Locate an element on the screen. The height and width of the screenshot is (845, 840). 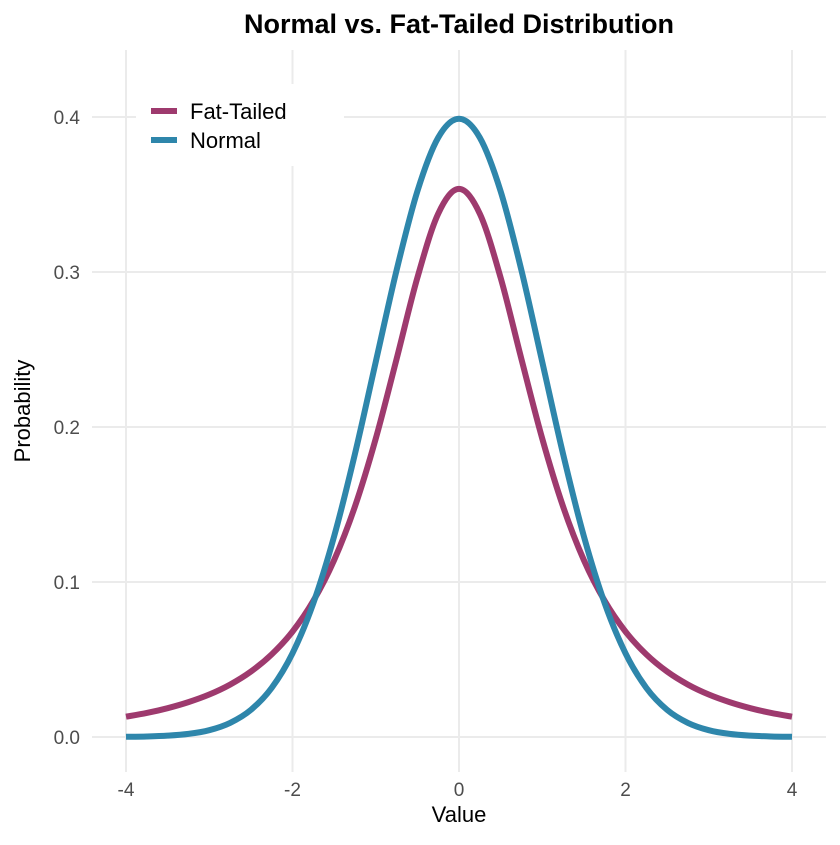
legend-background is located at coordinates (240, 125).